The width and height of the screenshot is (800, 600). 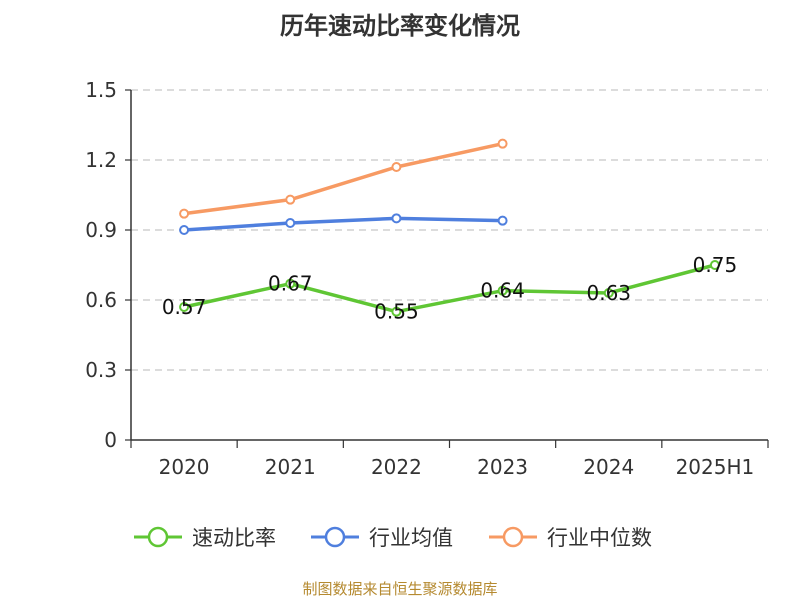 I want to click on data-label: 0.63, so click(x=608, y=293).